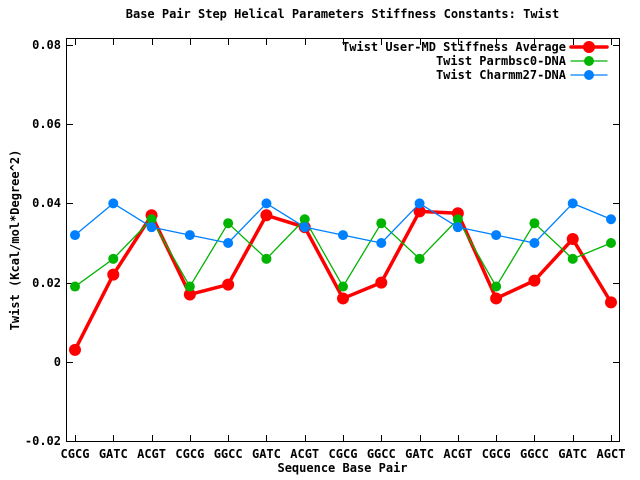 The image size is (640, 480). Describe the element at coordinates (500, 61) in the screenshot. I see `legend-label: Twist Parmbsc0-DNA` at that location.